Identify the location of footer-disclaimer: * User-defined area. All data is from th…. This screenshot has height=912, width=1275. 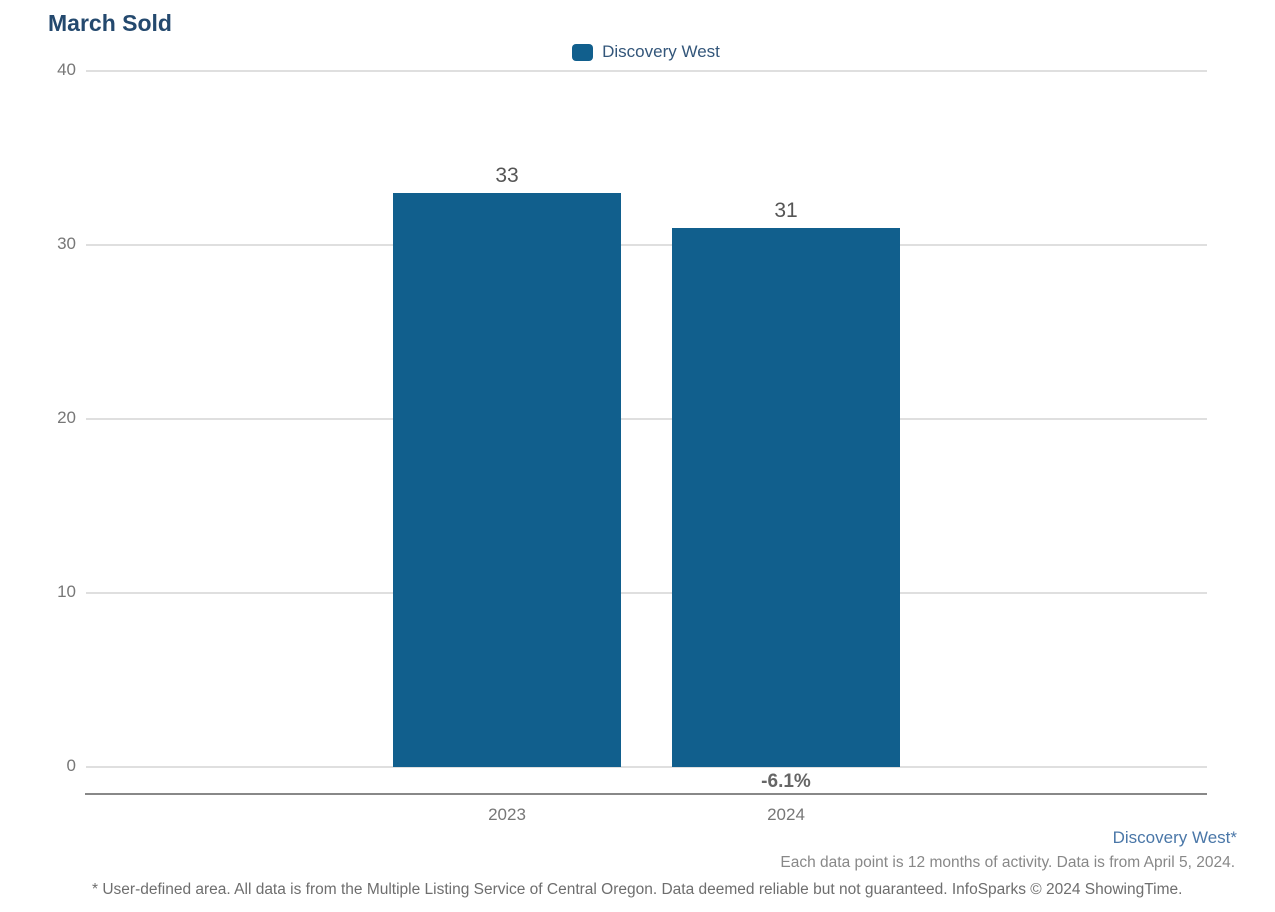
(637, 889).